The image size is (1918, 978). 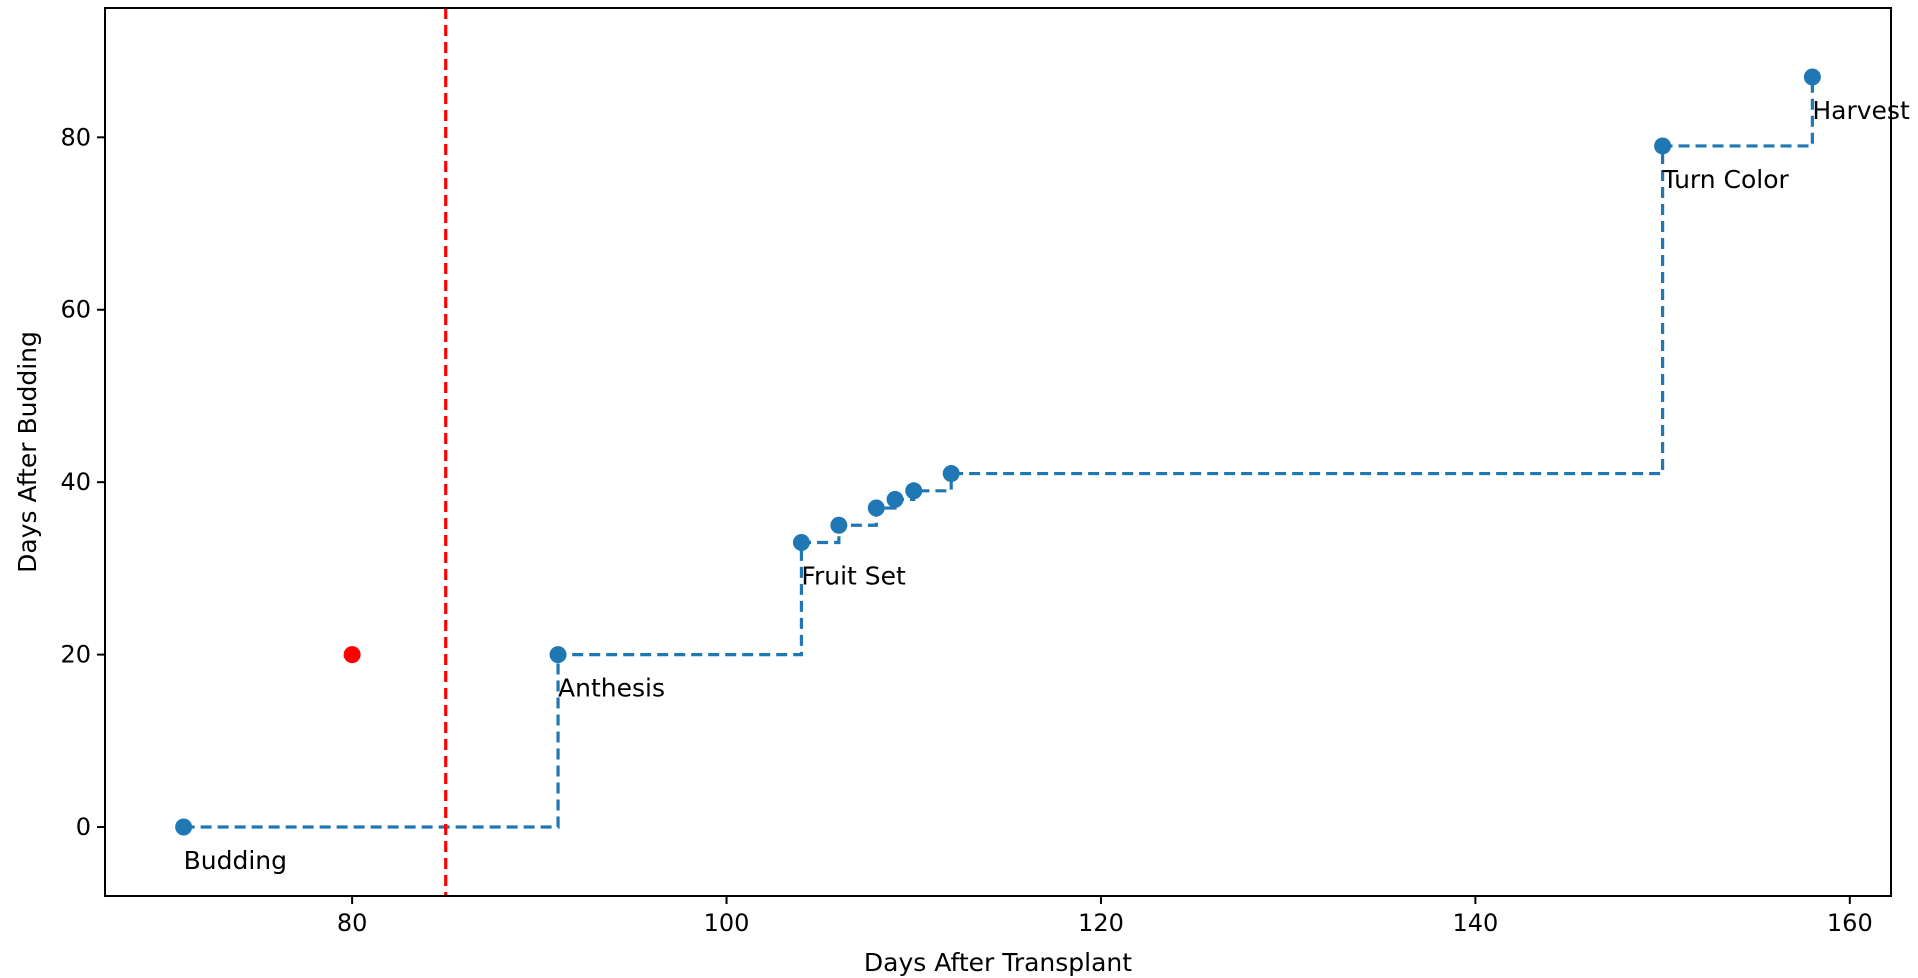 I want to click on x-tick-label-2: 120, so click(x=1101, y=923).